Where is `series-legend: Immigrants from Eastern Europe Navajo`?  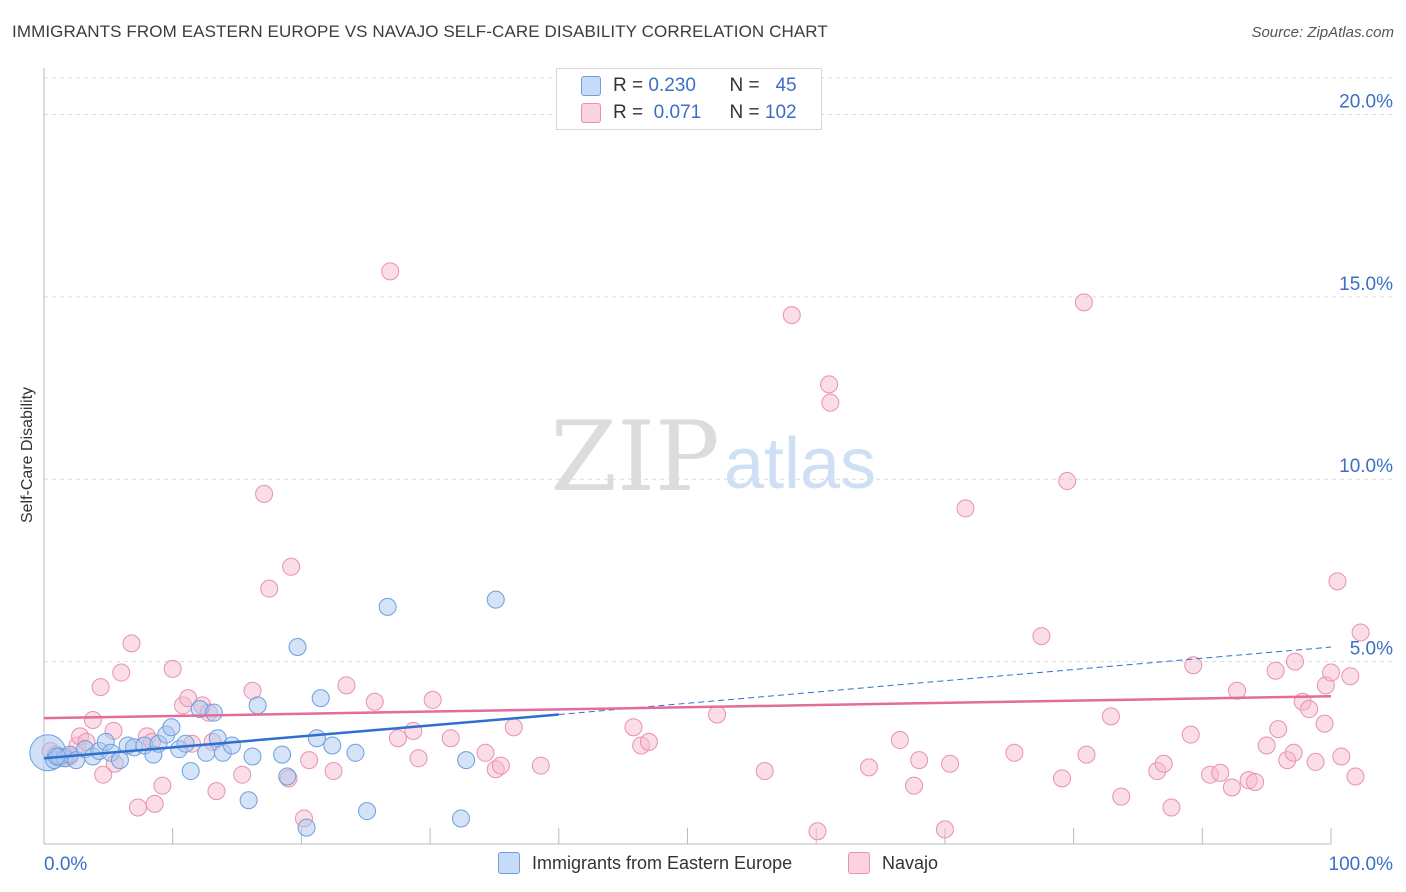
series-legend: Immigrants from Eastern Europe Navajo is located at coordinates (703, 865).